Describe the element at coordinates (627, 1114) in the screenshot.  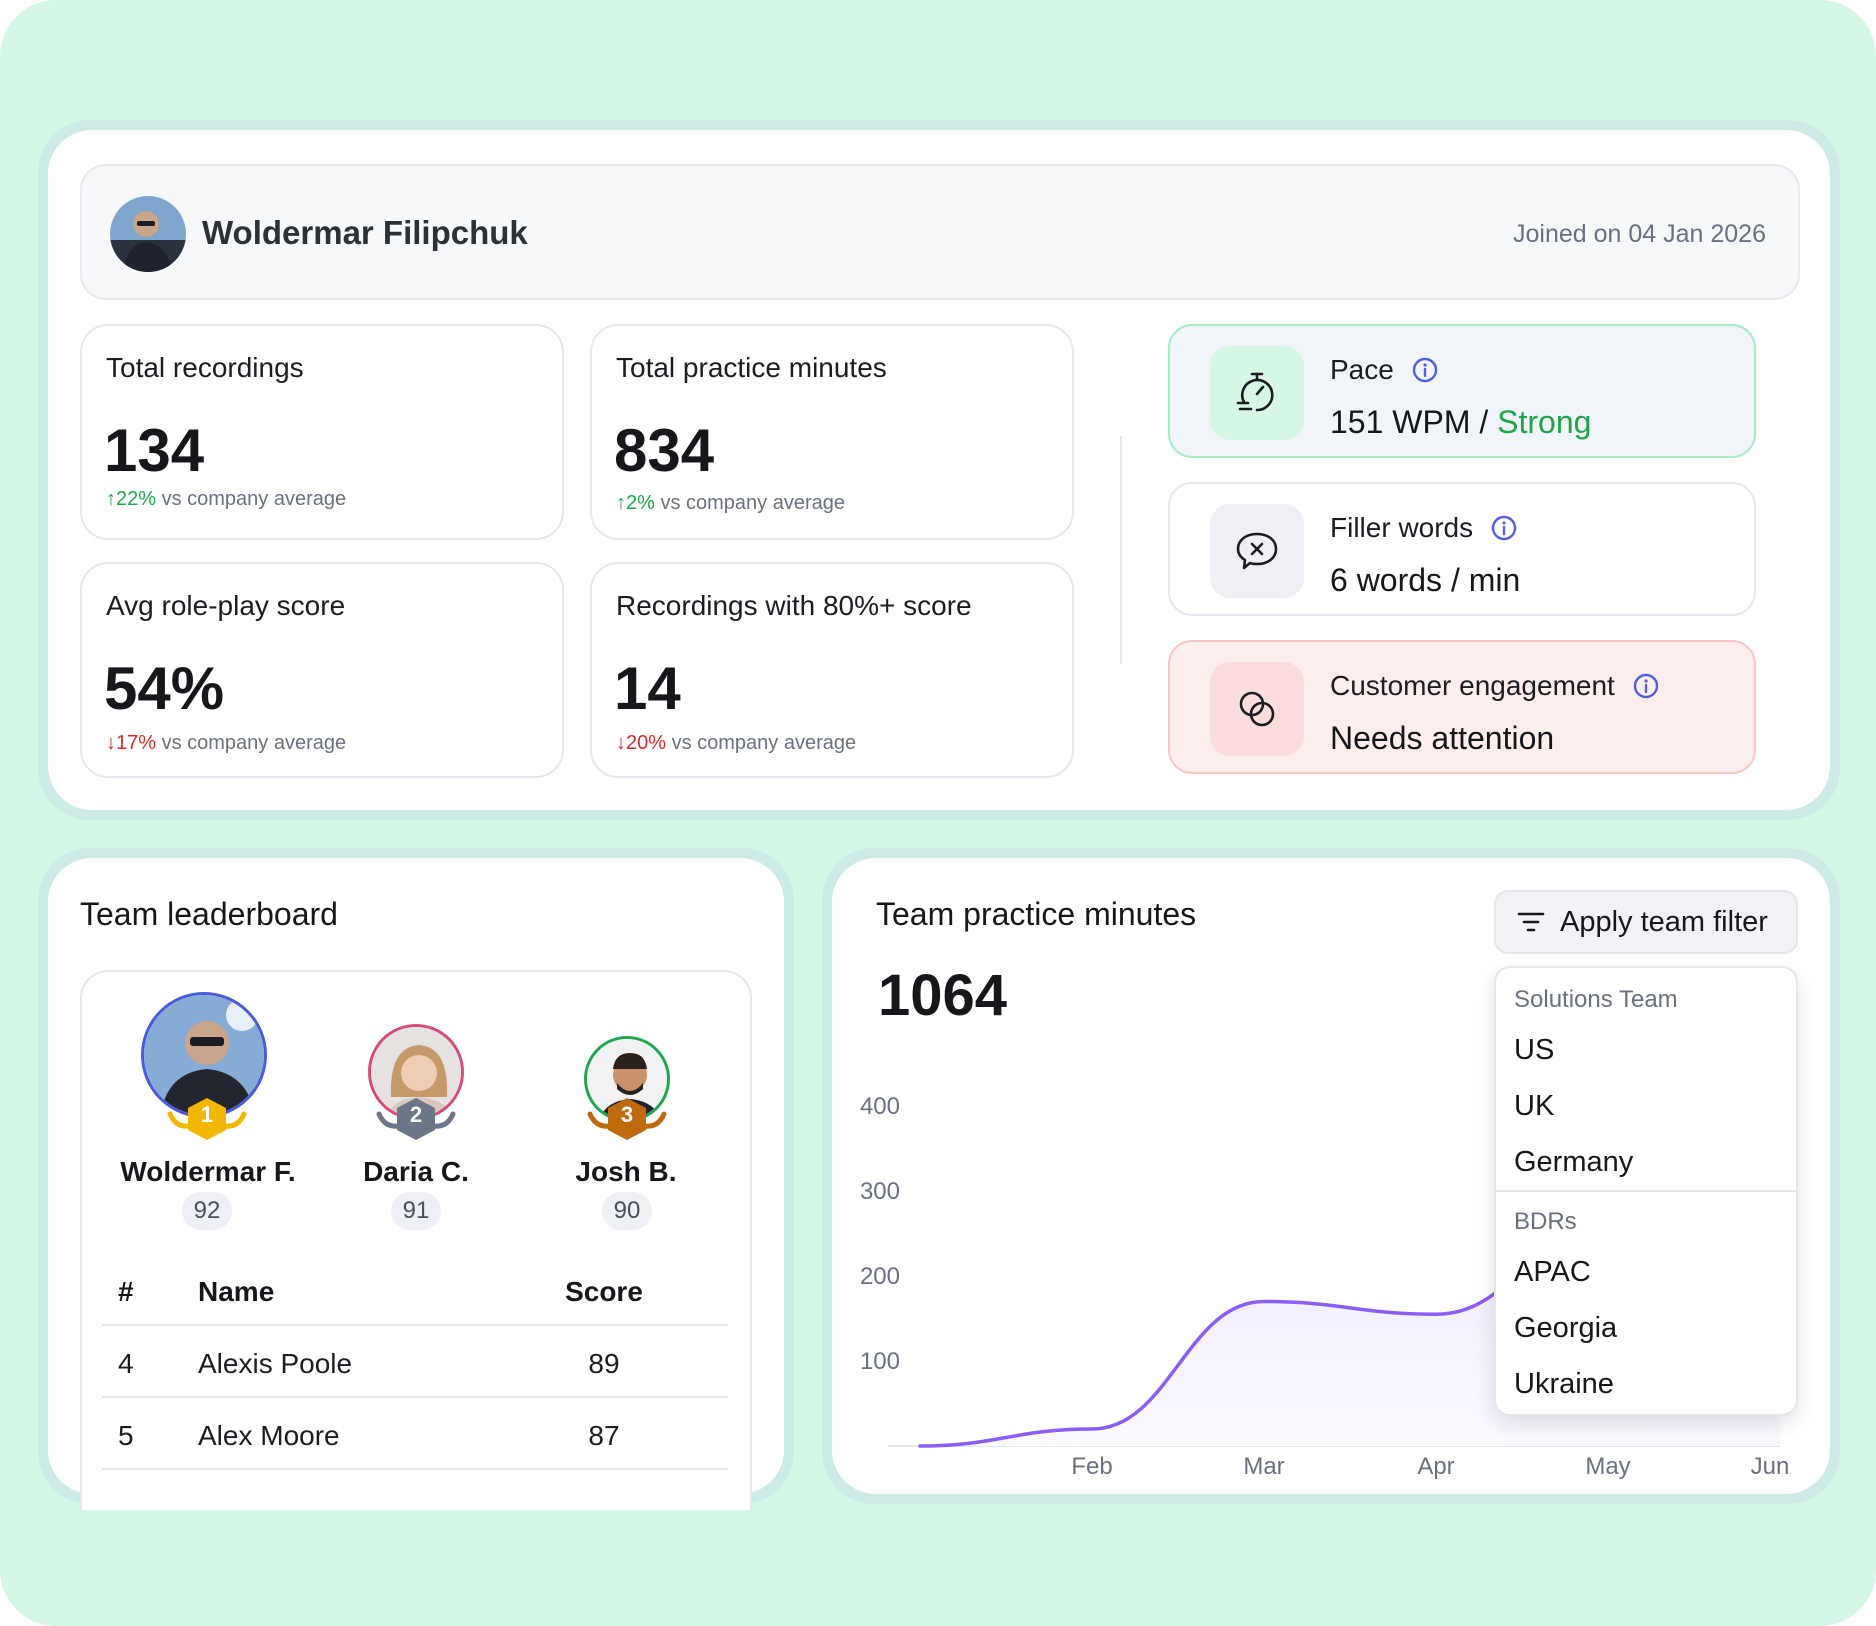
I see `medal-rank: 3` at that location.